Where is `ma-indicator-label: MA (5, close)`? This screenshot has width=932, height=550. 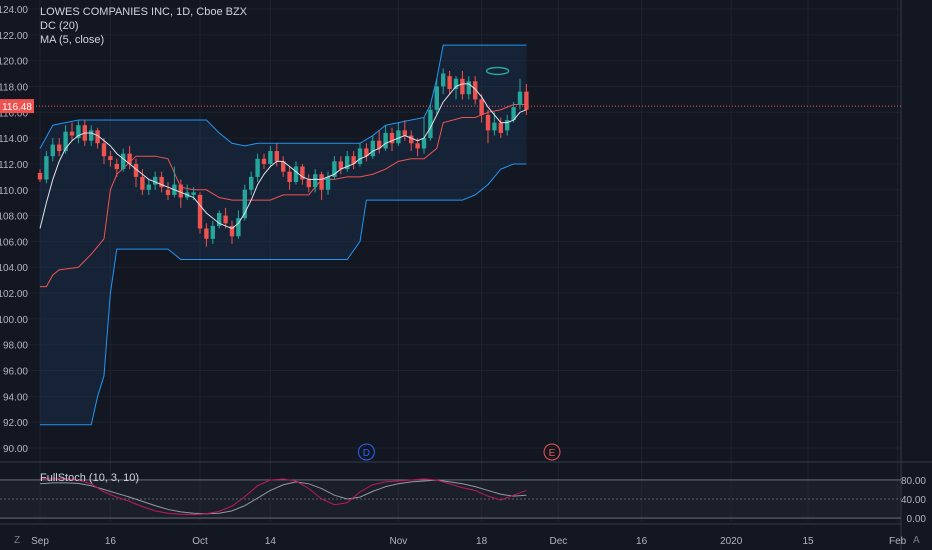 ma-indicator-label: MA (5, close) is located at coordinates (72, 40).